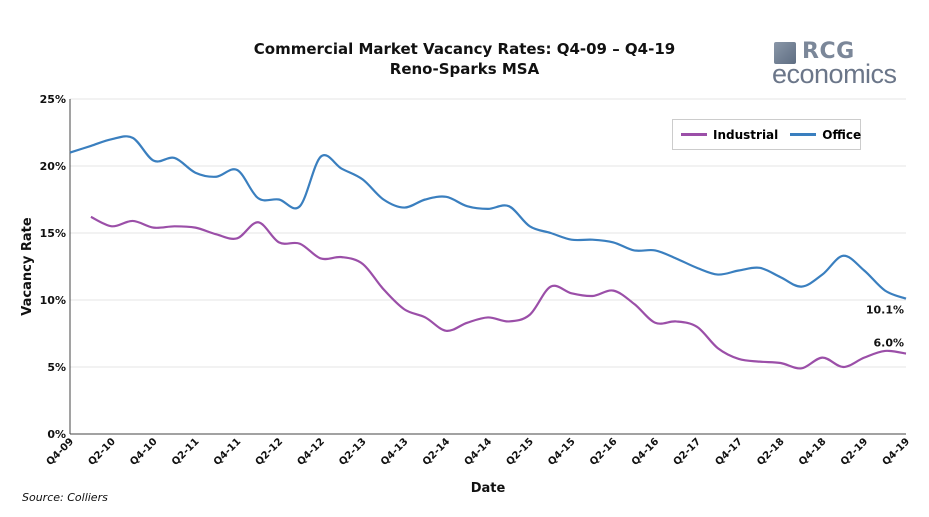  Describe the element at coordinates (803, 134) in the screenshot. I see `legend-swatch-office` at that location.